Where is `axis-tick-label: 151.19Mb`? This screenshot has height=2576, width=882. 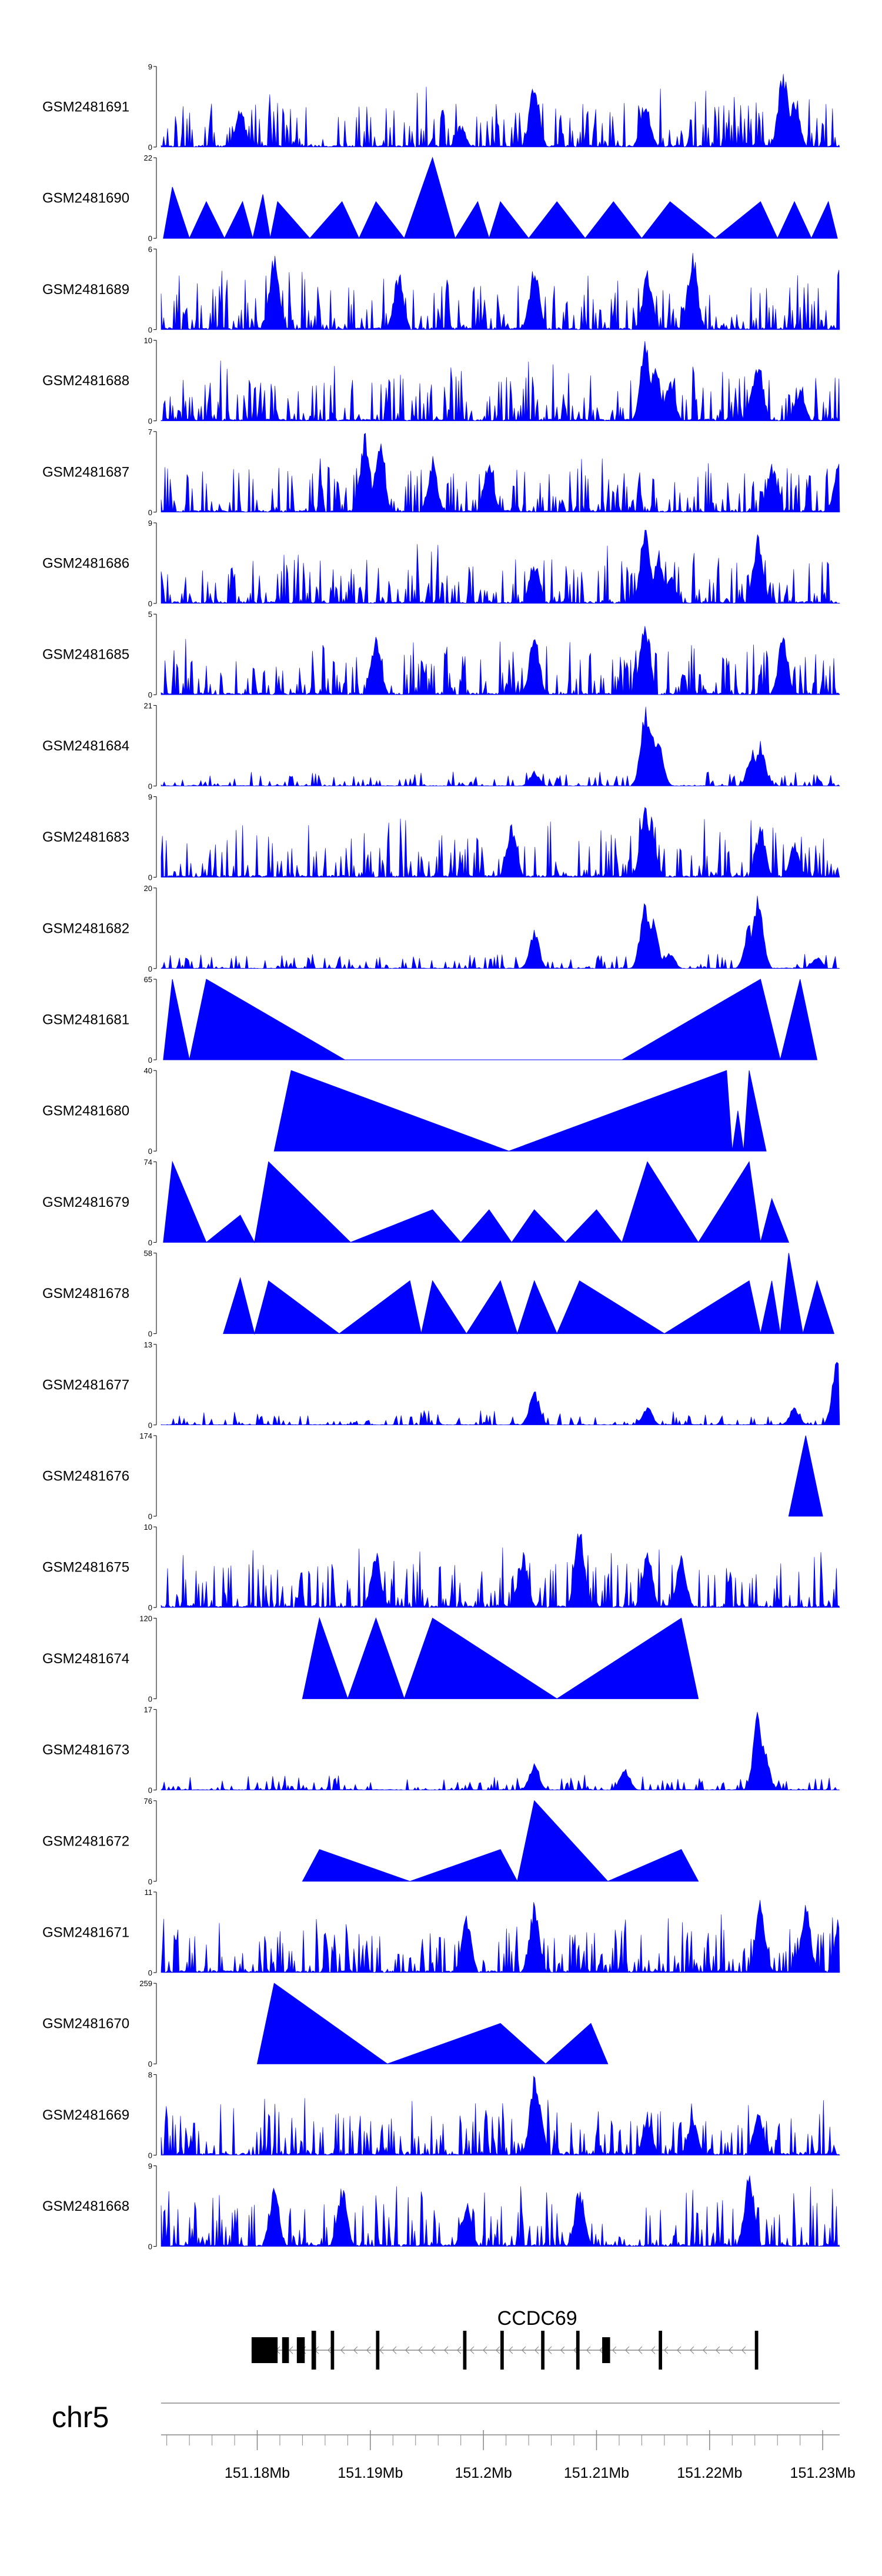
axis-tick-label: 151.19Mb is located at coordinates (370, 2473).